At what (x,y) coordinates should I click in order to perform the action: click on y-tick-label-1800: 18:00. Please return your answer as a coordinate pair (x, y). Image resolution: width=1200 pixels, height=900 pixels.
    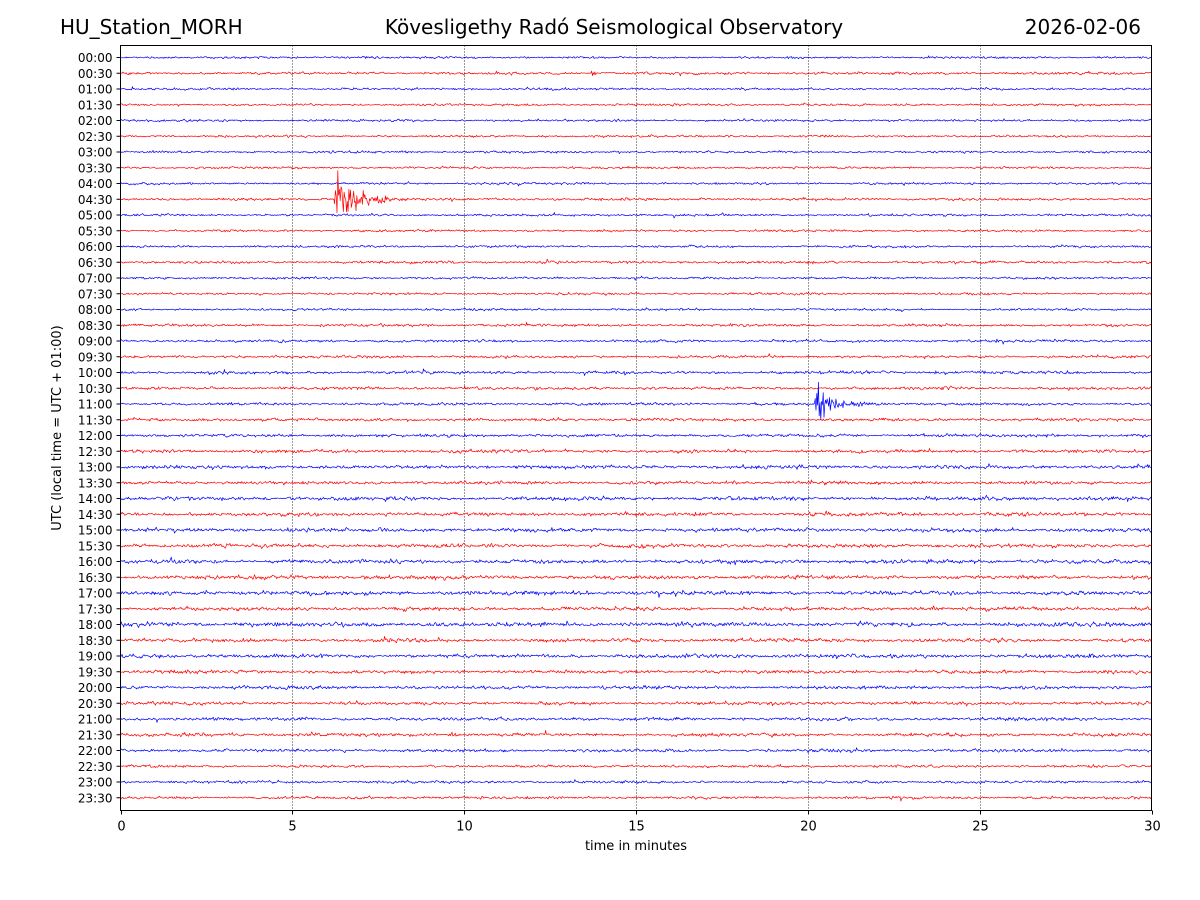
    Looking at the image, I should click on (95, 625).